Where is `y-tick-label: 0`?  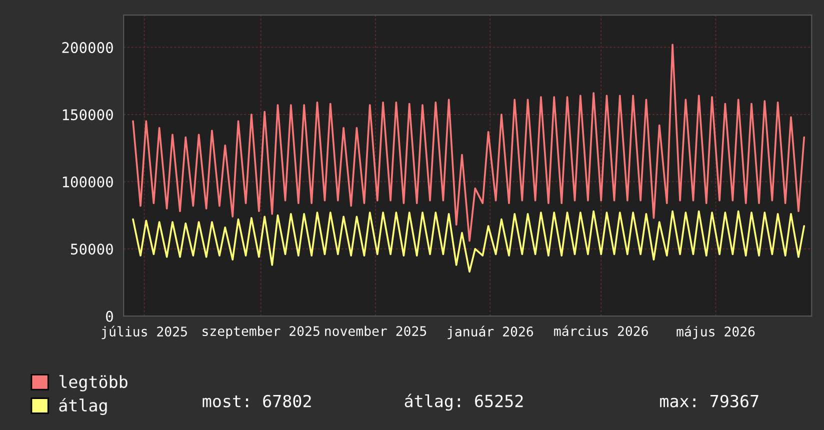
y-tick-label: 0 is located at coordinates (109, 316).